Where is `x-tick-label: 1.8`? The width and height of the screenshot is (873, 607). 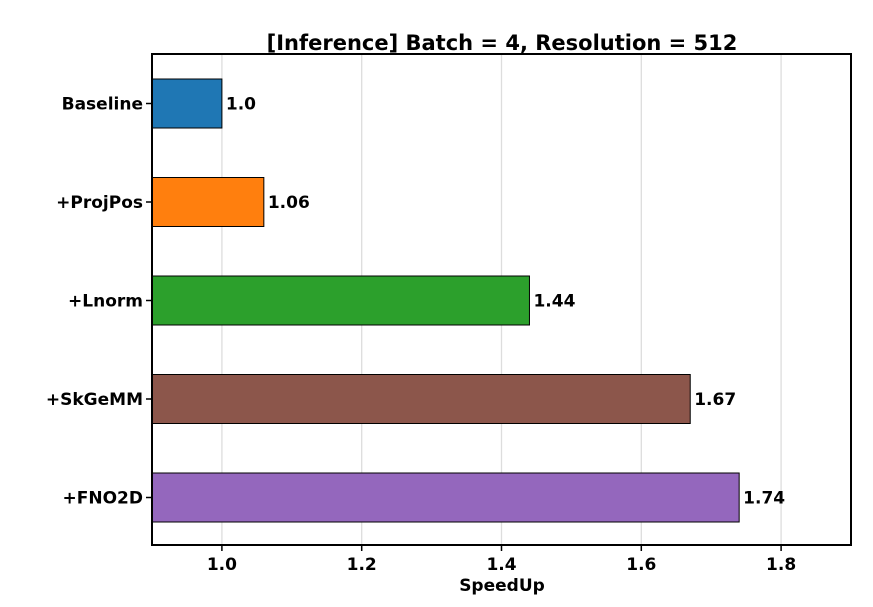
x-tick-label: 1.8 is located at coordinates (781, 565).